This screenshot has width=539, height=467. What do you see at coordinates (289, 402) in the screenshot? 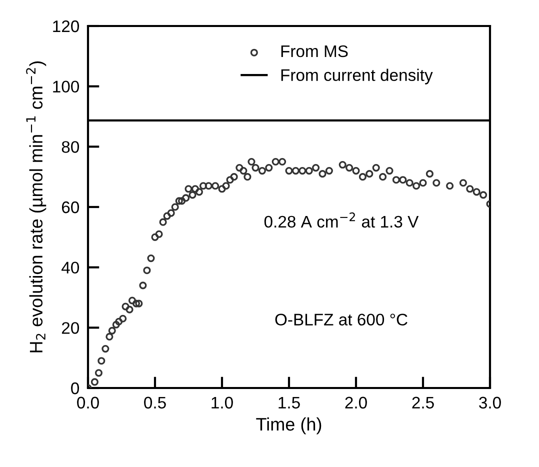
I see `x-tick-label: 1.5` at bounding box center [289, 402].